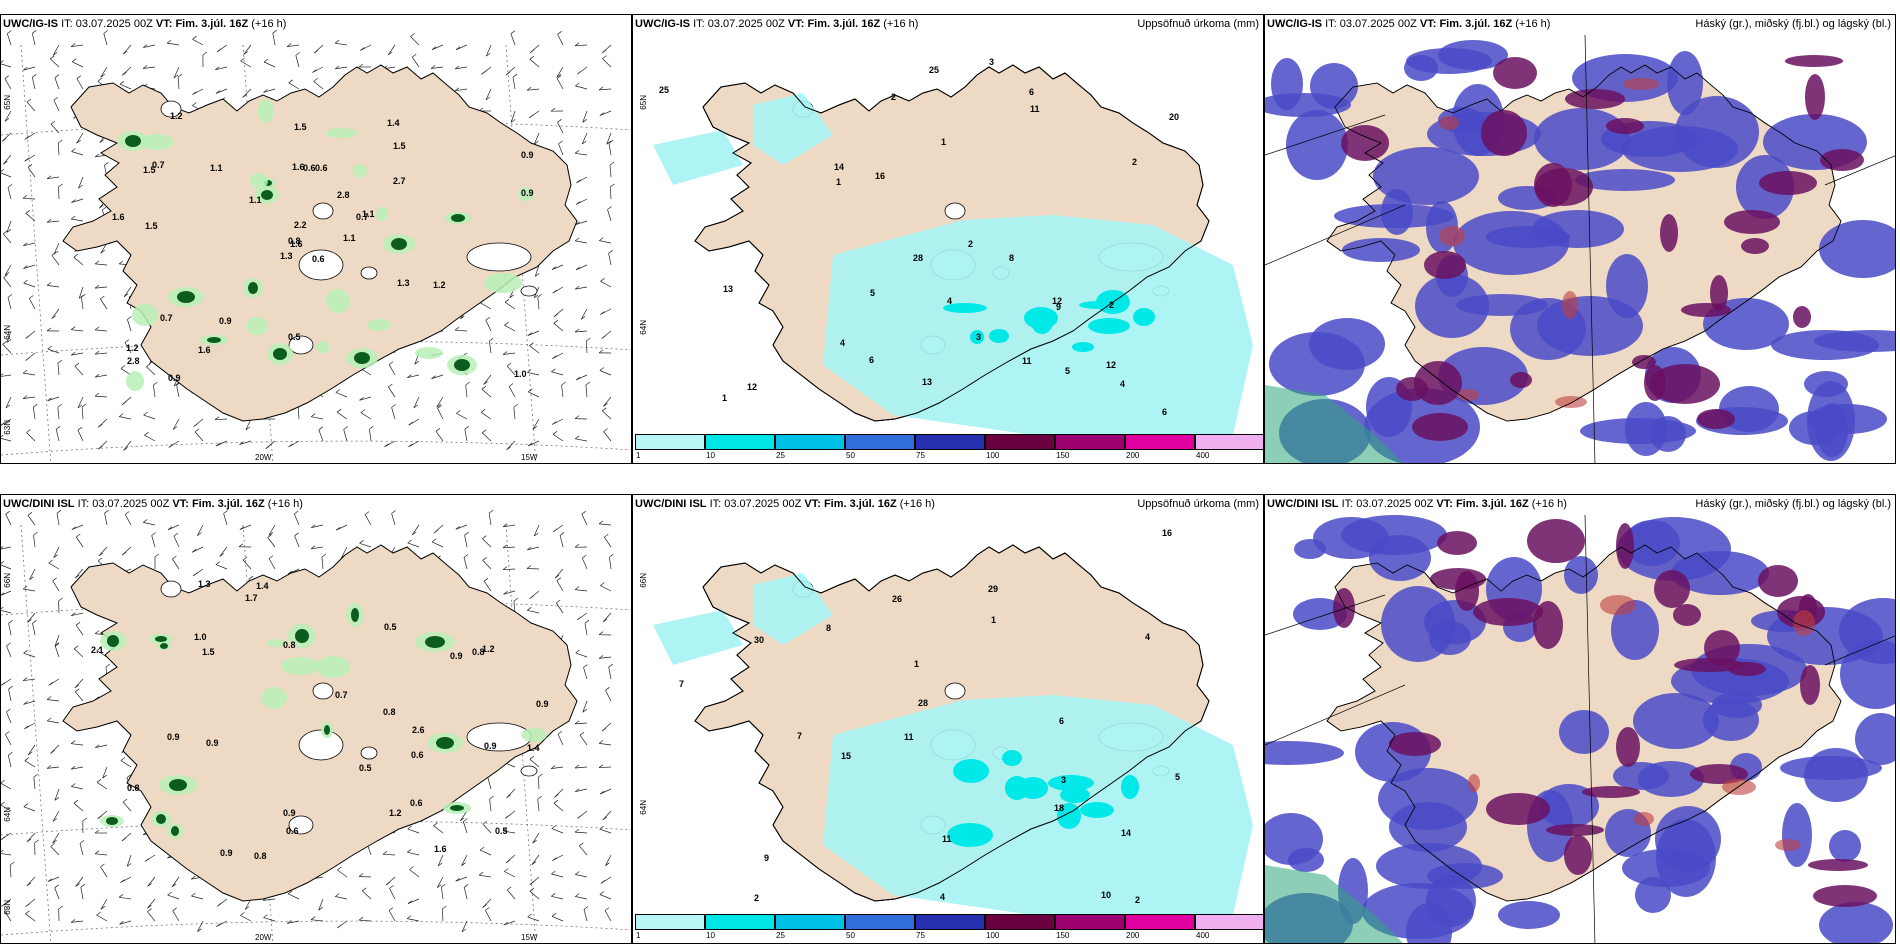 This screenshot has width=1900, height=950. Describe the element at coordinates (947, 839) in the screenshot. I see `point-value: 11` at that location.